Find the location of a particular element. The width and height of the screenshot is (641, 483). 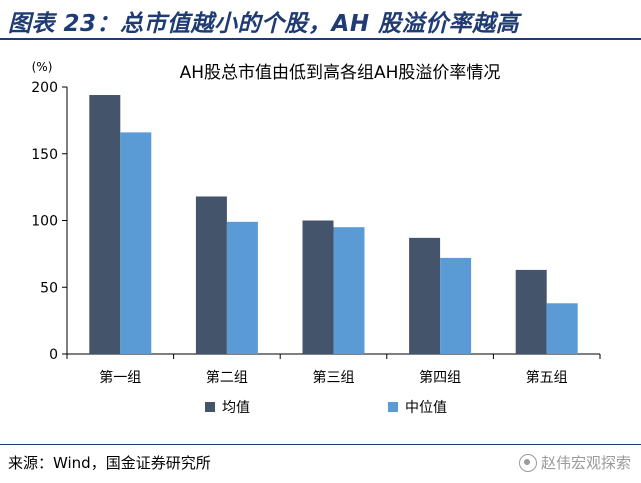

watermark: 赵伟宏观探索 is located at coordinates (574, 462).